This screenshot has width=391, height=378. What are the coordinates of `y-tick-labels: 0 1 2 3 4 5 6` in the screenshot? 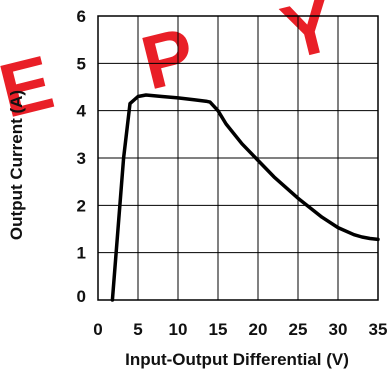 It's located at (82, 156).